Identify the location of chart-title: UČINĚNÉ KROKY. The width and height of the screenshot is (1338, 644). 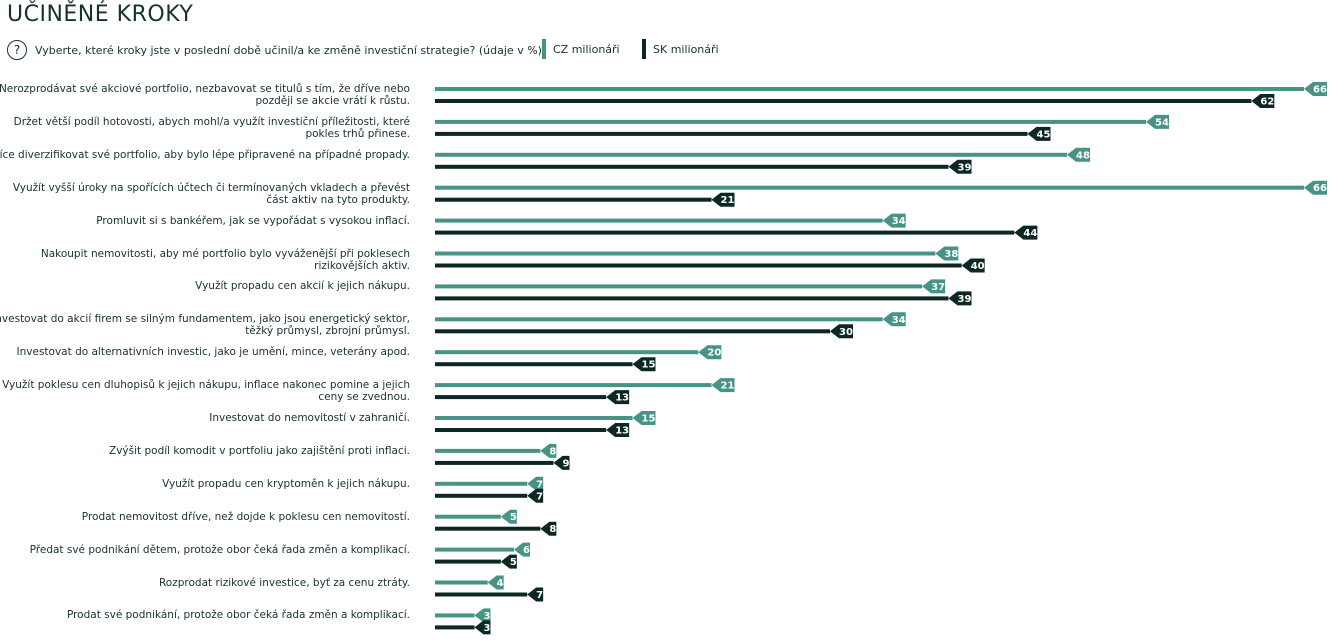
(100, 14).